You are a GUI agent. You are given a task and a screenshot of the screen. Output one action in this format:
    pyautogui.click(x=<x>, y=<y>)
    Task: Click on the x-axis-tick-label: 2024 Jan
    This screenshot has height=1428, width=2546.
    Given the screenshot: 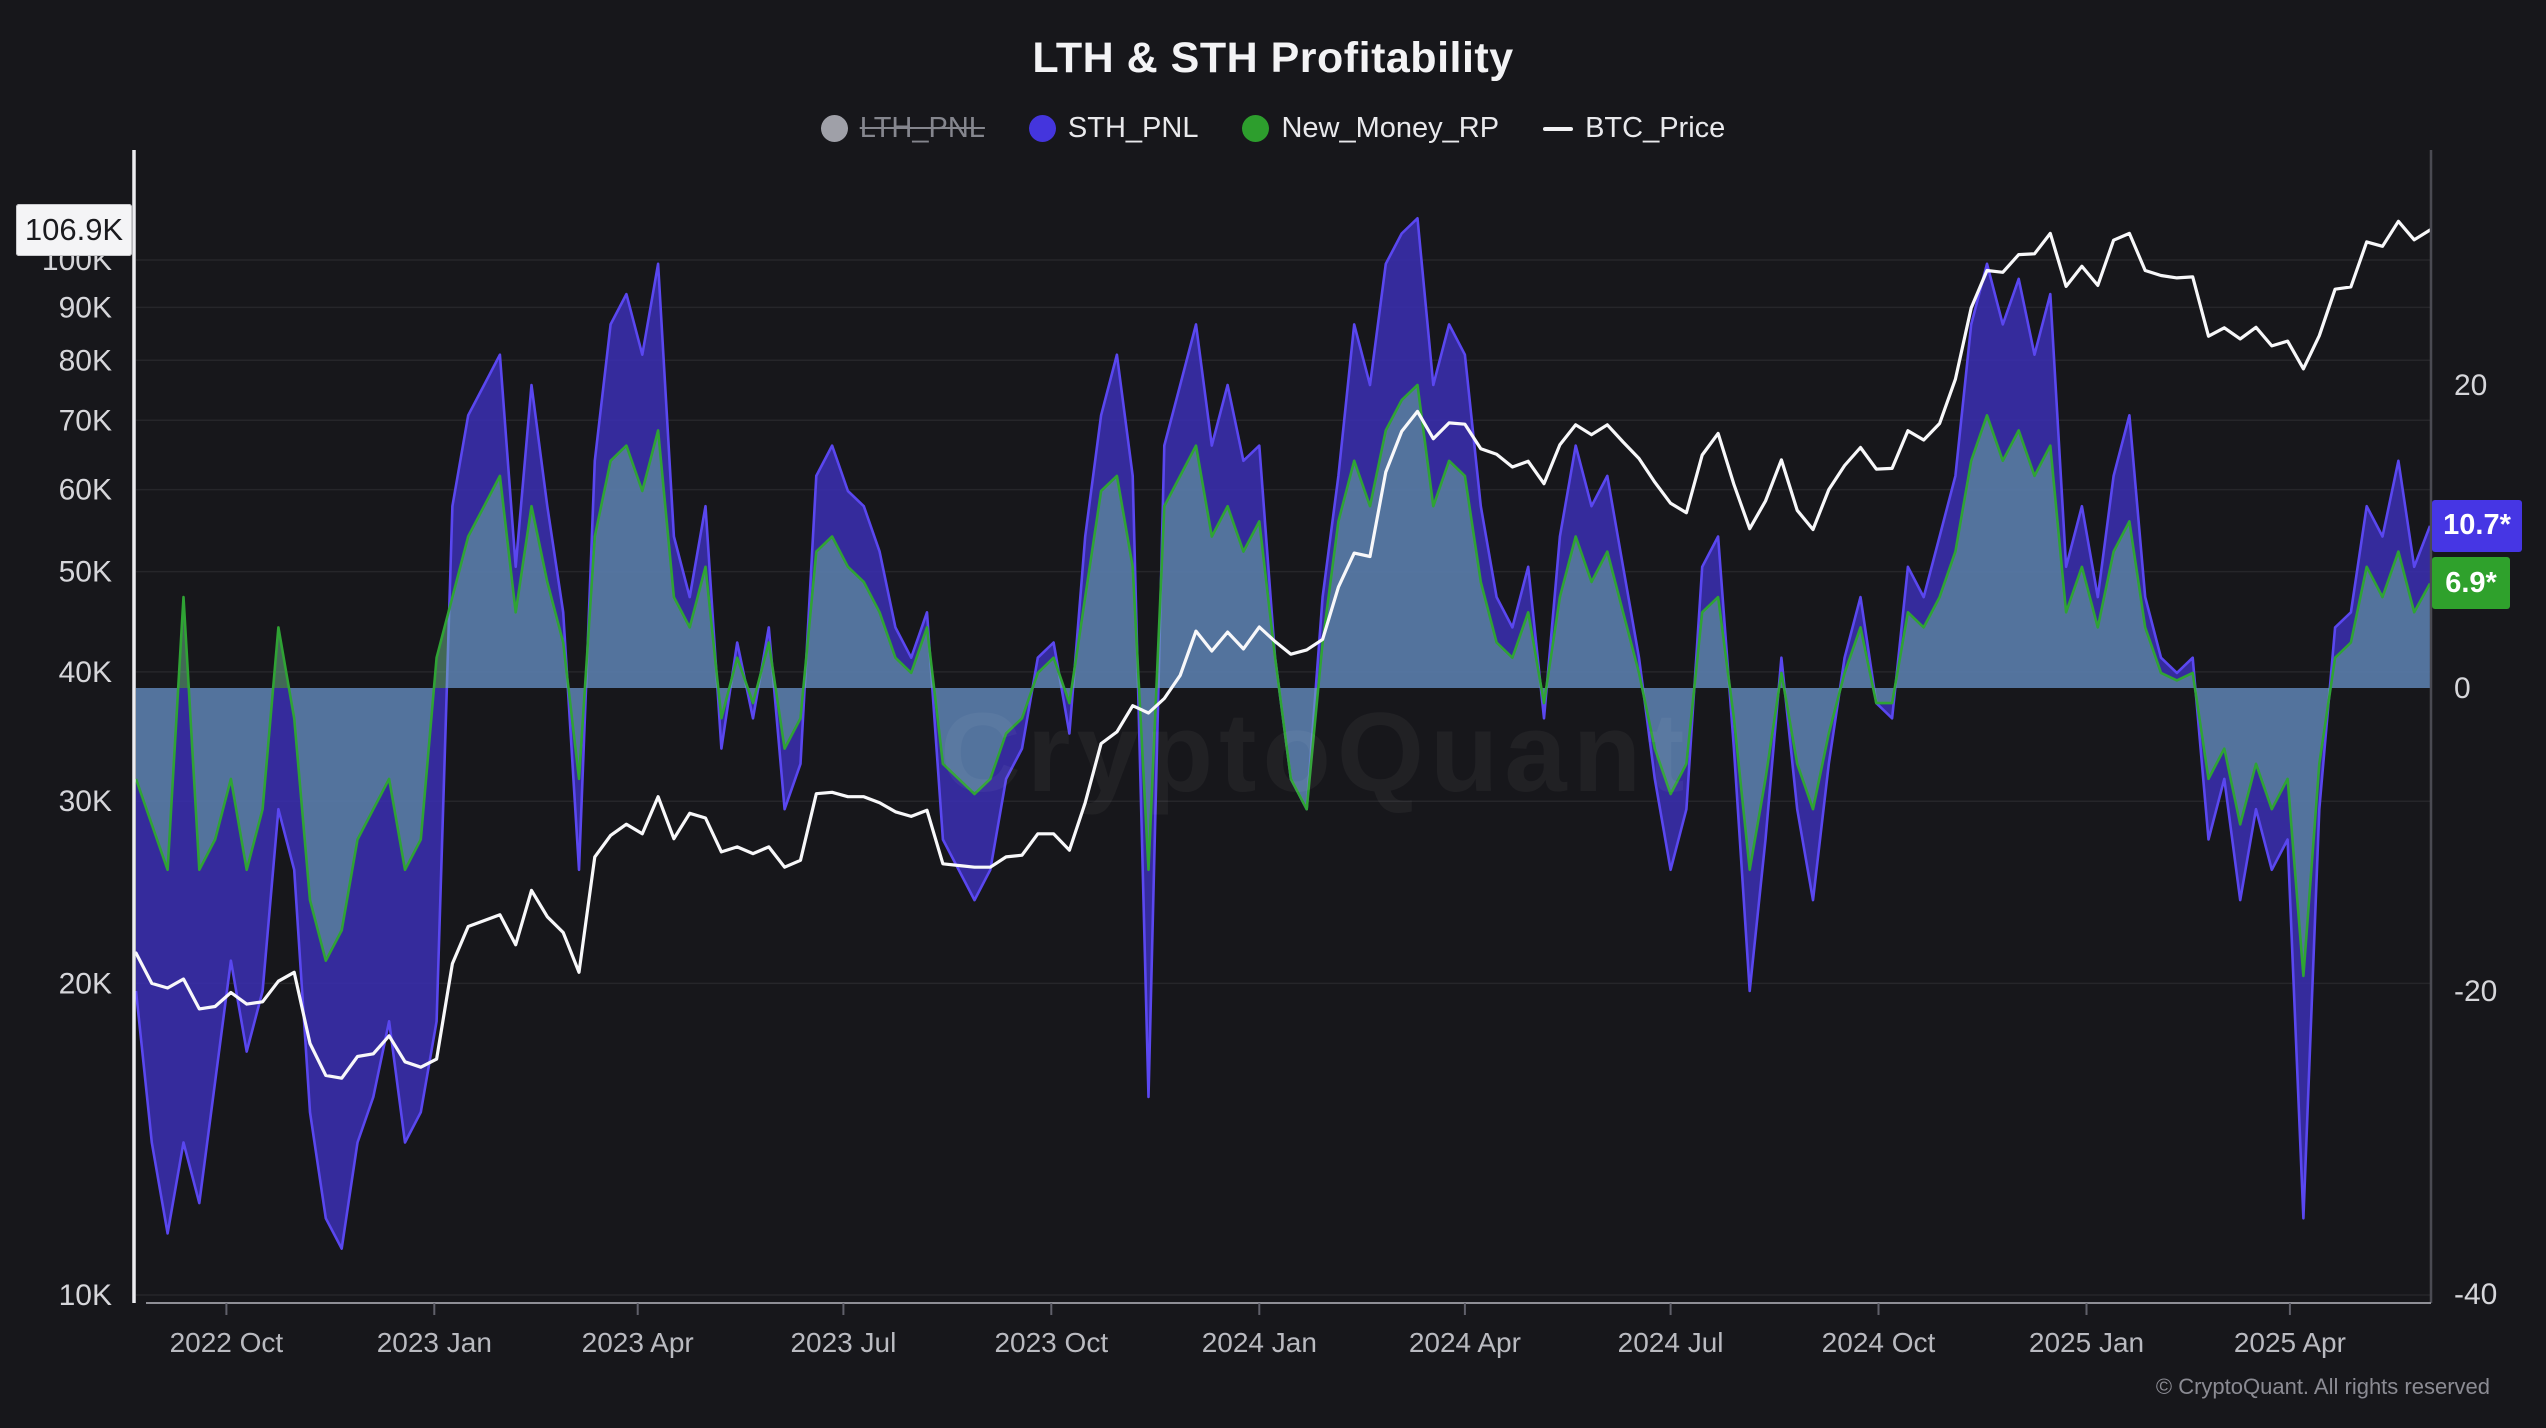 What is the action you would take?
    pyautogui.click(x=1259, y=1342)
    